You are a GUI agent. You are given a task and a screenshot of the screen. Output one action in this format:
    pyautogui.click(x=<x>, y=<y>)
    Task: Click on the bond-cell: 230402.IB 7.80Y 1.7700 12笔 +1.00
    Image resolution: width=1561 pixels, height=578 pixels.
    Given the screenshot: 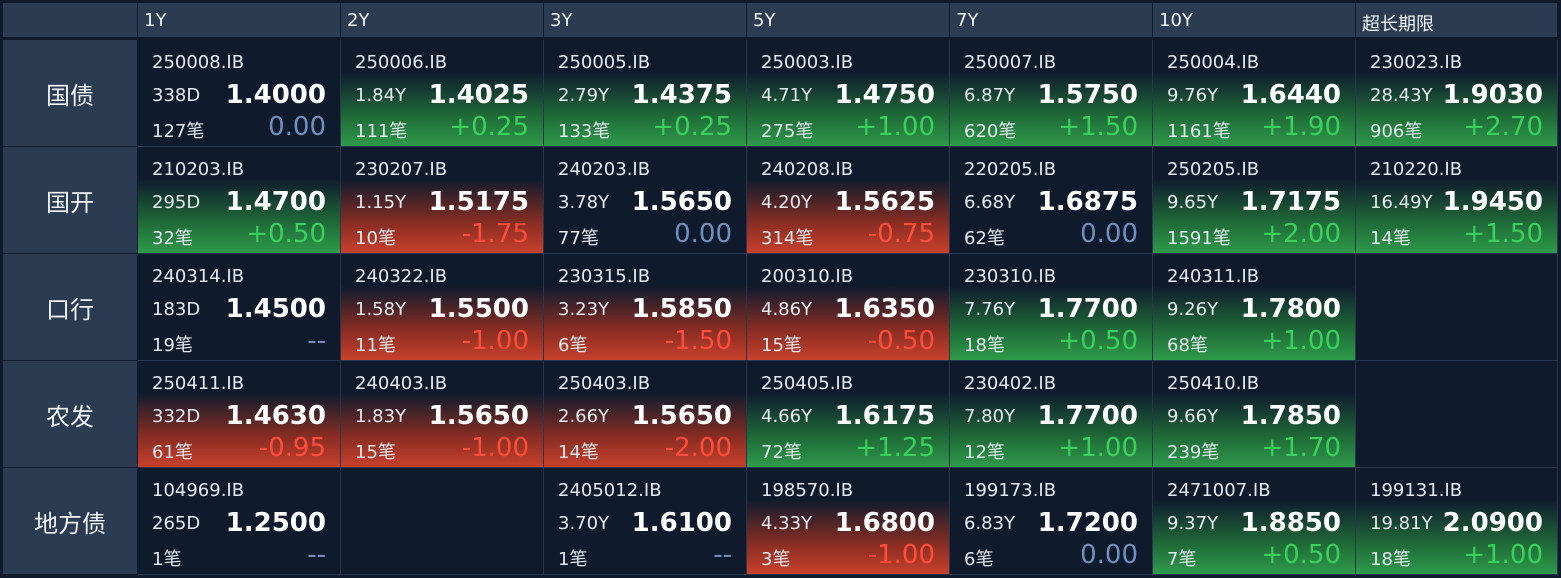 What is the action you would take?
    pyautogui.click(x=1051, y=414)
    